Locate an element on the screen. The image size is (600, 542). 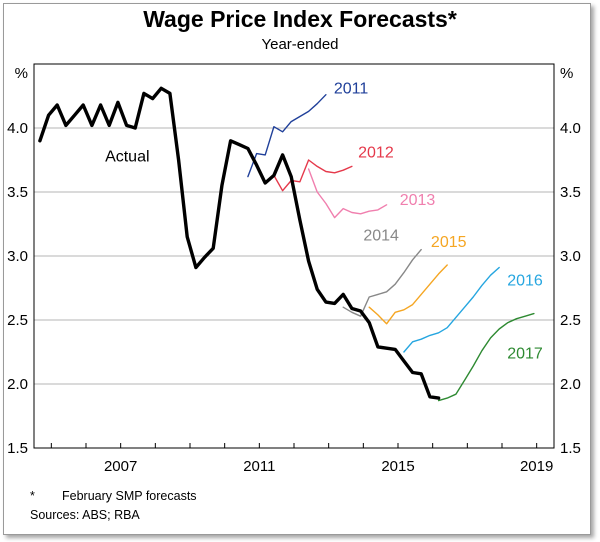
chart-subtitle: Year-ended is located at coordinates (300, 44).